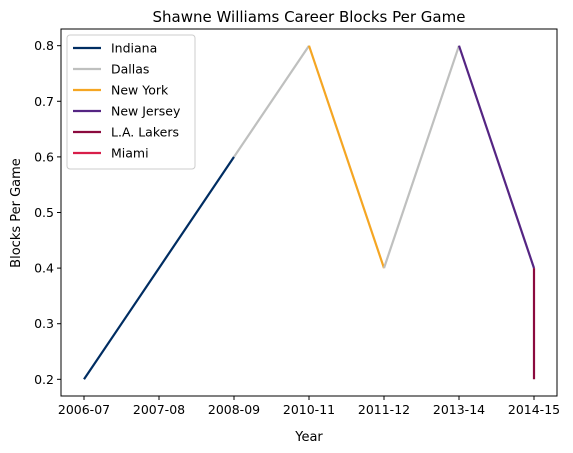  Describe the element at coordinates (384, 409) in the screenshot. I see `x-tick-label: 2011-12` at that location.